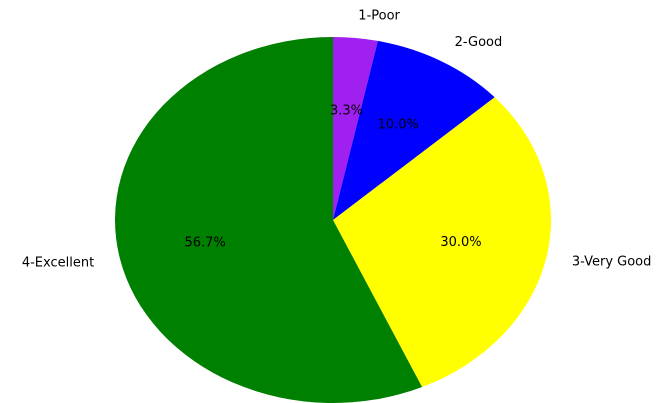  I want to click on pie-slice-2-good, so click(414, 130).